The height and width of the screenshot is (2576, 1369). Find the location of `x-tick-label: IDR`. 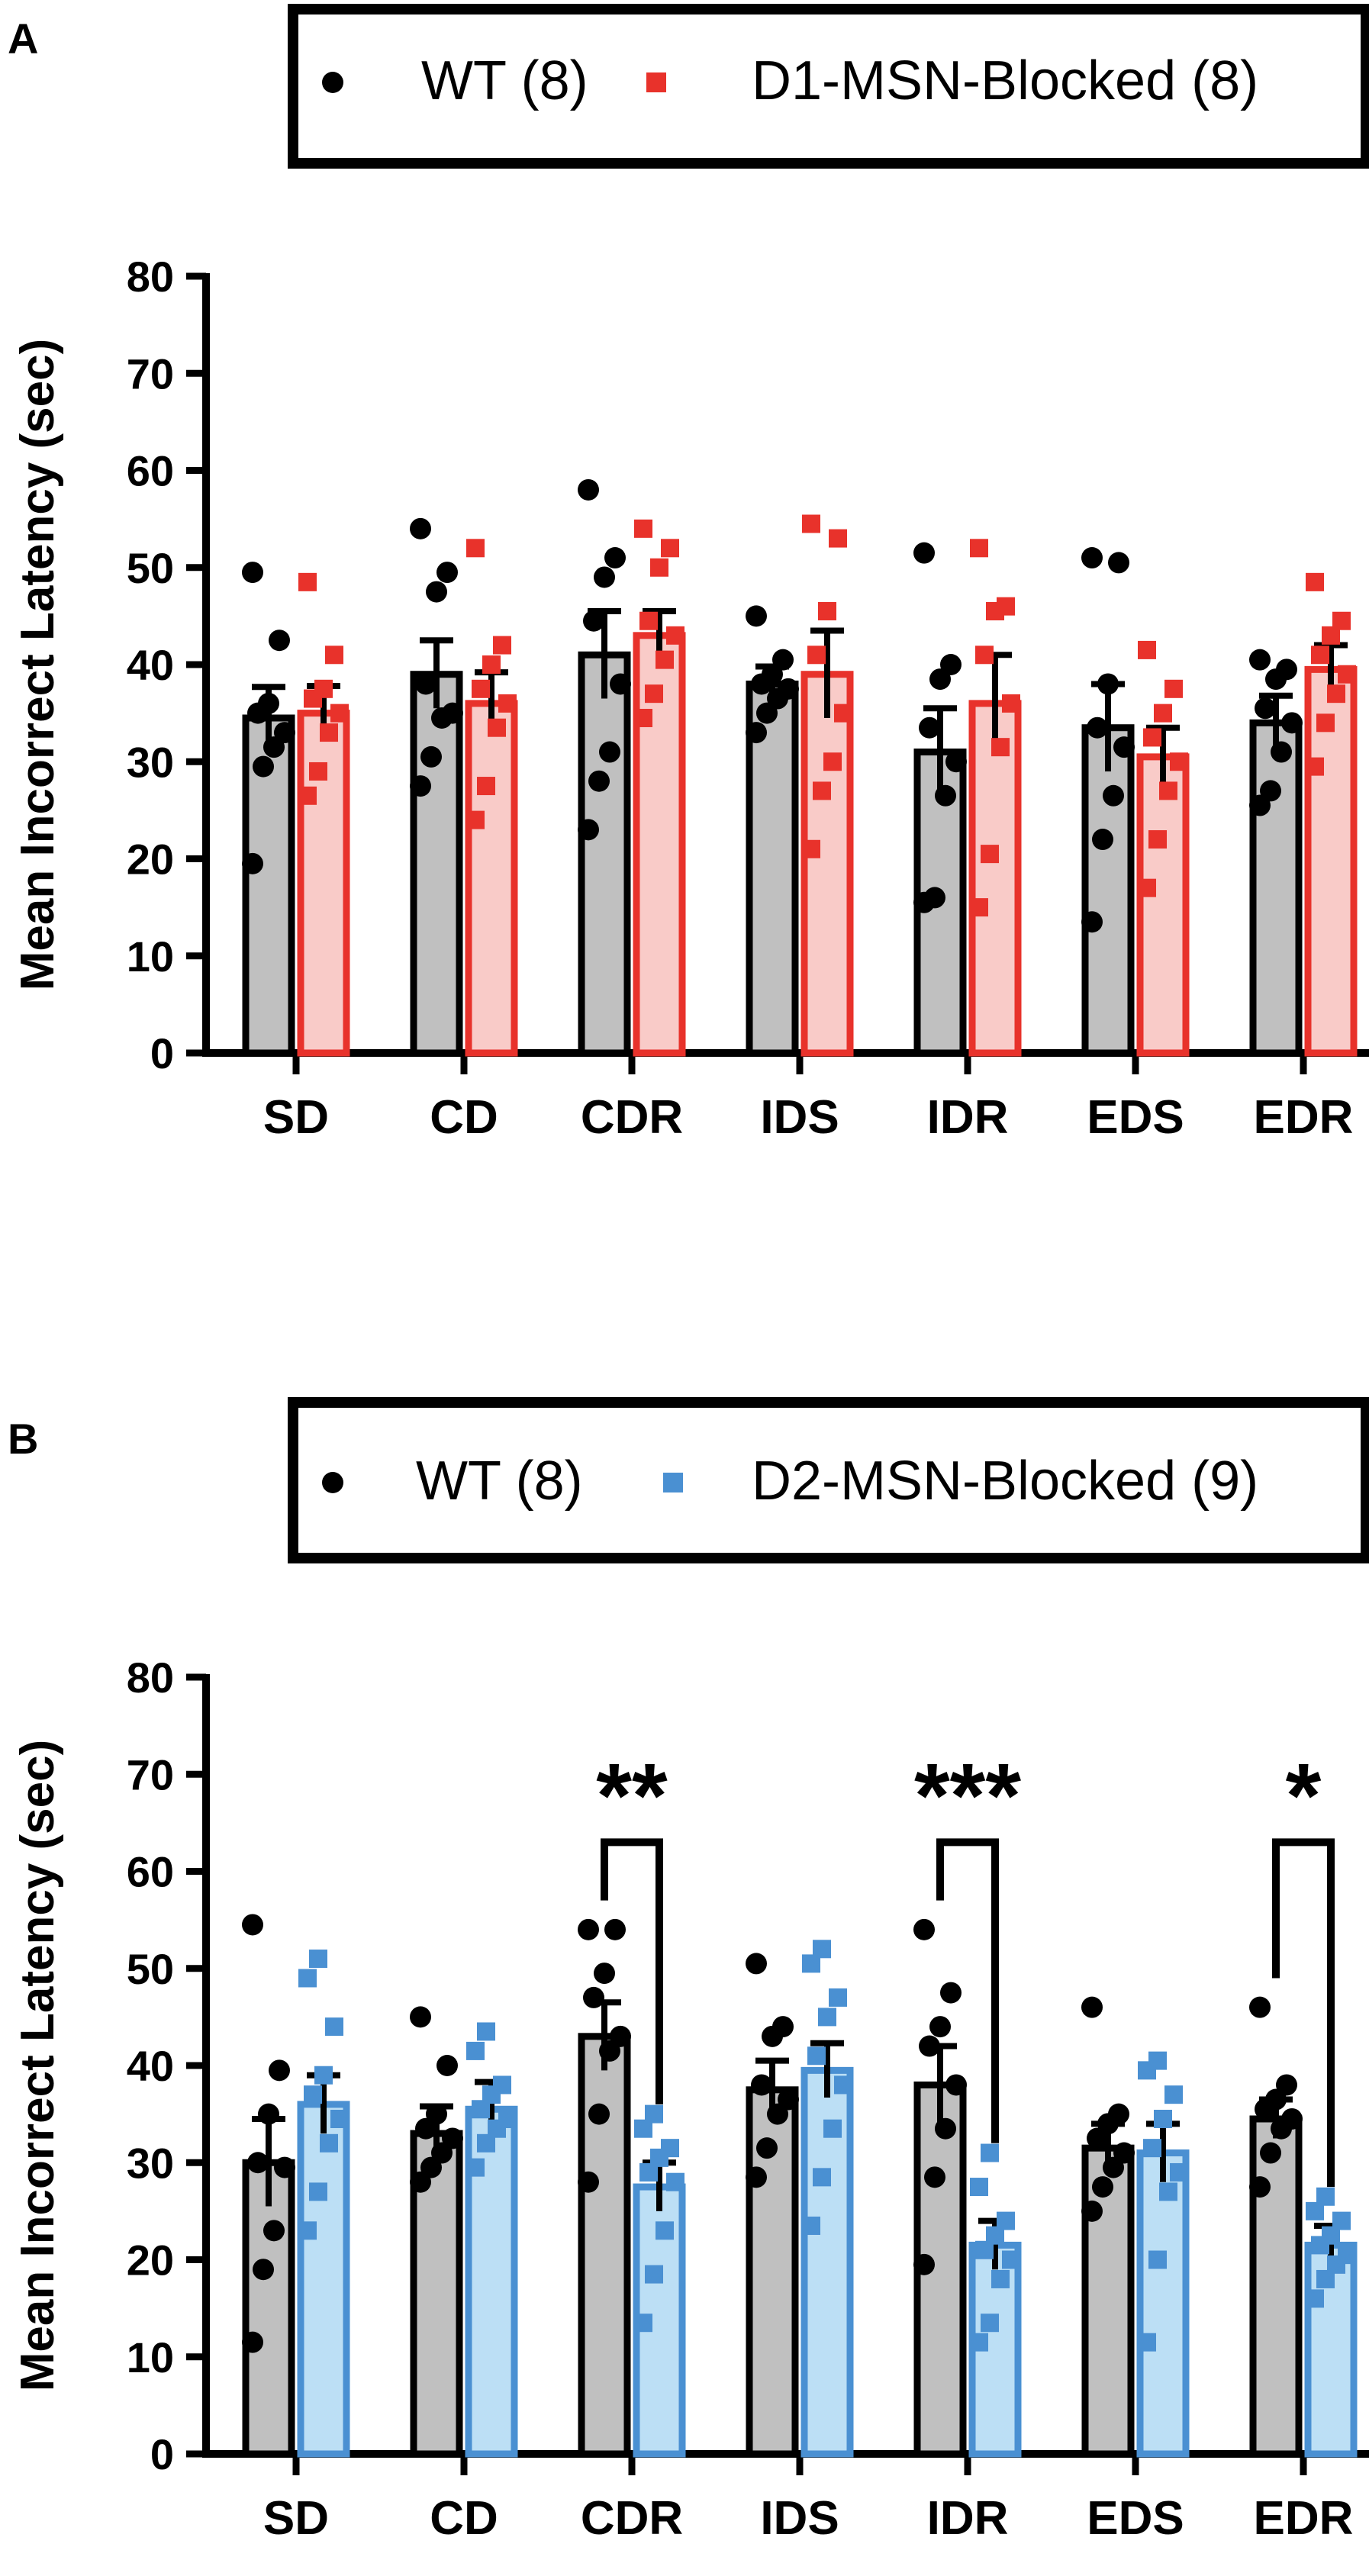

x-tick-label: IDR is located at coordinates (968, 1117).